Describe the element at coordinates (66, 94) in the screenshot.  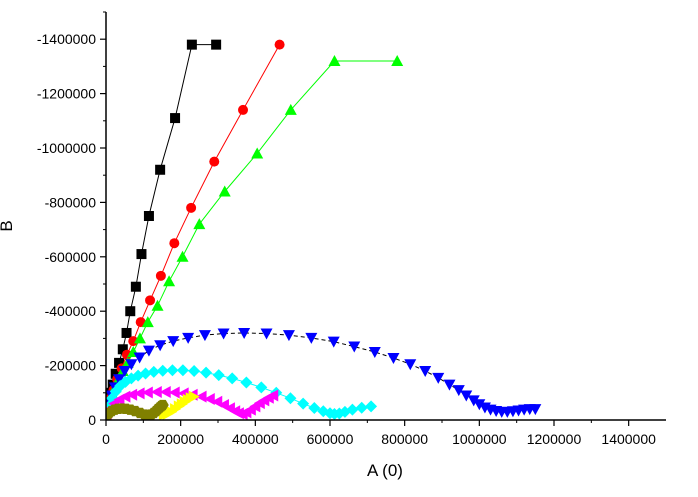
I see `y-tick-label: -1200000` at that location.